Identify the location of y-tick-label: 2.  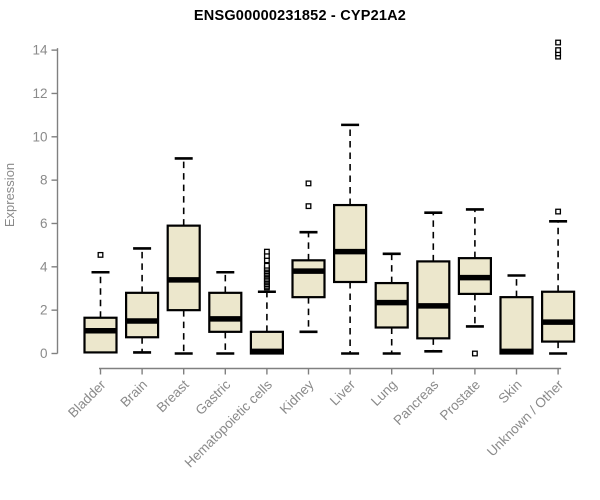
(44, 310).